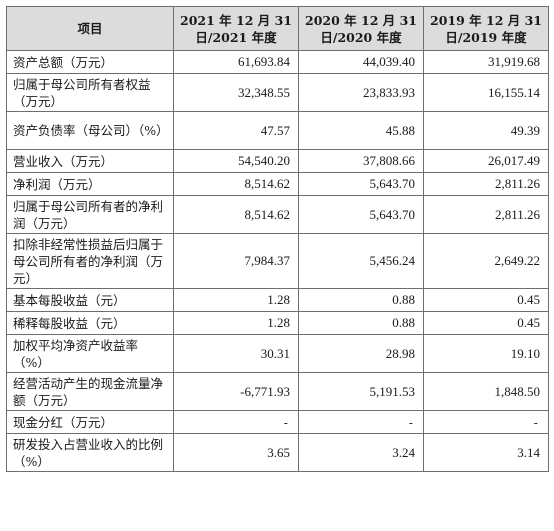 The image size is (554, 531). What do you see at coordinates (90, 214) in the screenshot?
I see `row-label: 归属于母公司所有者的净利润（万元）` at bounding box center [90, 214].